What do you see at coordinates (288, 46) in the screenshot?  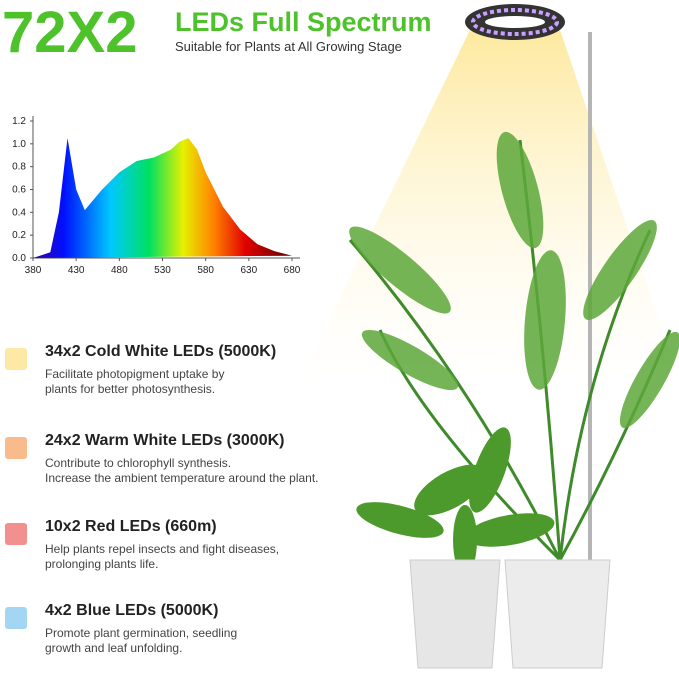 I see `subtitle: Suitable for Plants at All Growing Stage` at bounding box center [288, 46].